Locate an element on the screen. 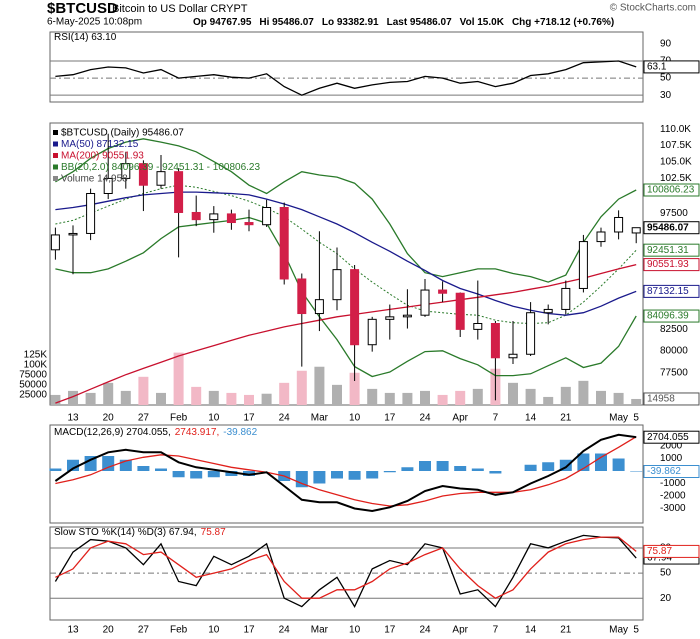 This screenshot has width=700, height=639. credit: © StockCharts.com is located at coordinates (653, 8).